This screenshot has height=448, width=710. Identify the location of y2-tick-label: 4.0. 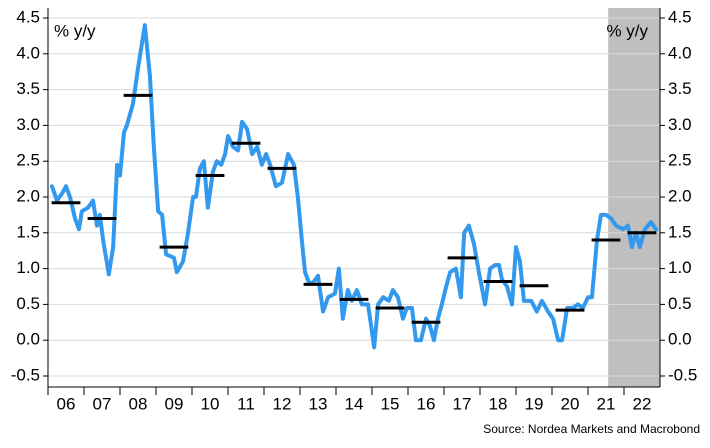
(680, 52).